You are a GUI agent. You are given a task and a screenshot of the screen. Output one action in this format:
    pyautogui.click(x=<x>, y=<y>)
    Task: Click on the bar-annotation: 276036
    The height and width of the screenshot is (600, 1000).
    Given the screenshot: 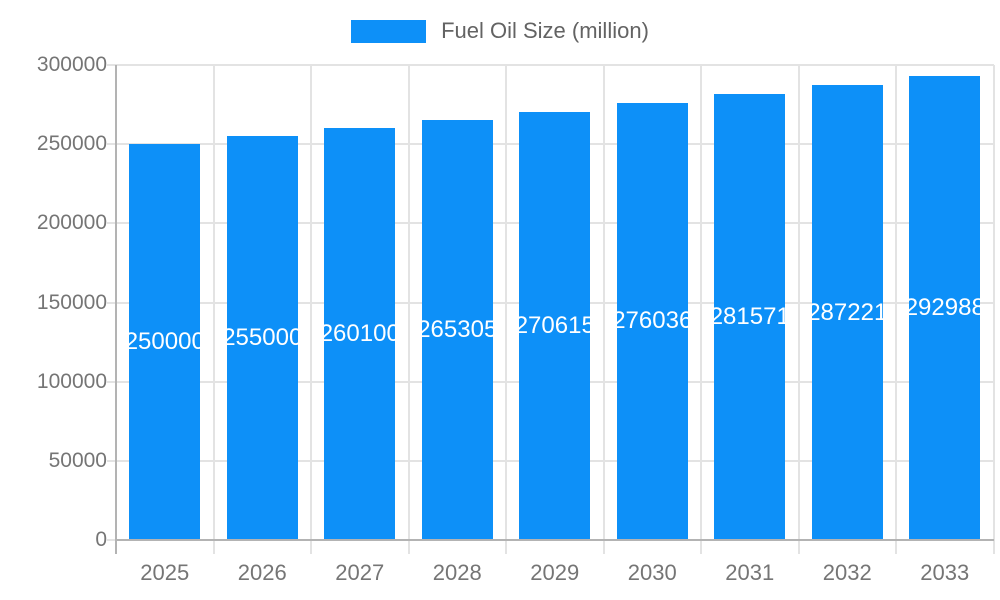 What is the action you would take?
    pyautogui.click(x=652, y=321)
    